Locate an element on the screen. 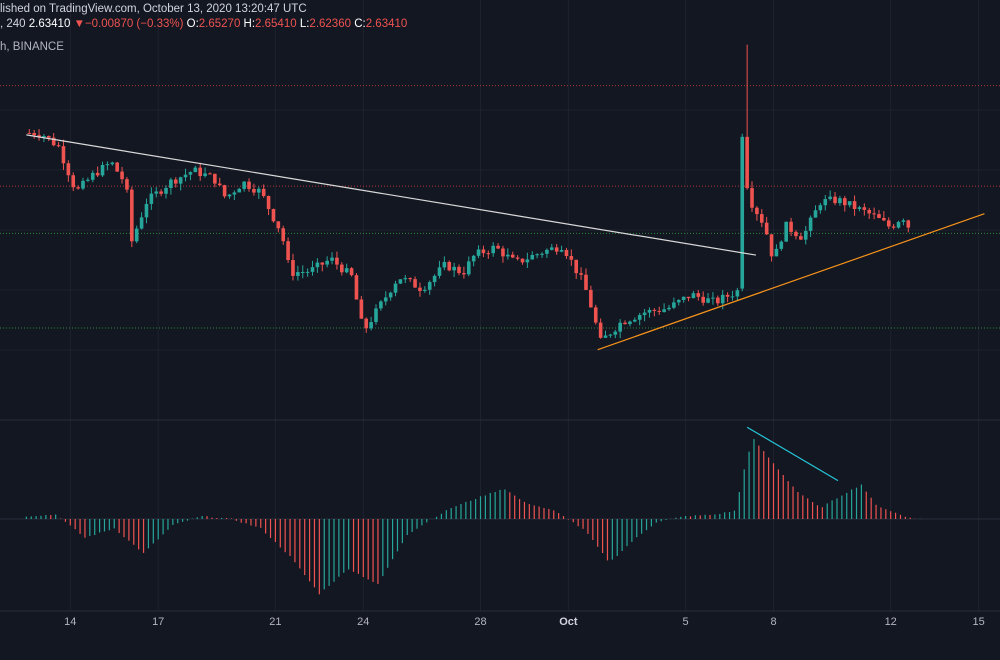  high-label: H: is located at coordinates (249, 24).